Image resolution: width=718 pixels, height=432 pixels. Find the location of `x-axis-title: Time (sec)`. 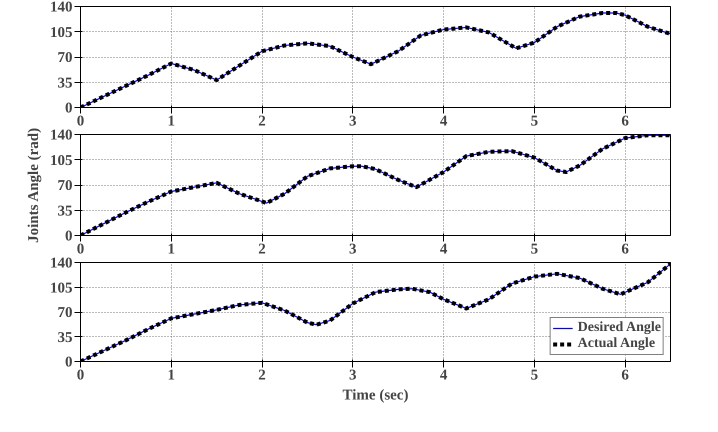

x-axis-title: Time (sec) is located at coordinates (375, 396).